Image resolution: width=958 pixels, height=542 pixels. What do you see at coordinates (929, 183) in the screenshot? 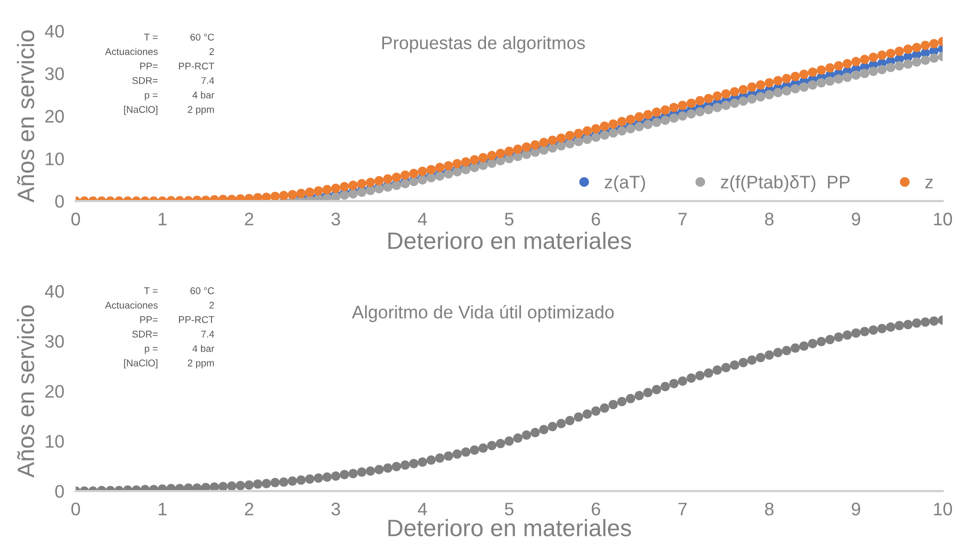
I see `legend-label: z` at bounding box center [929, 183].